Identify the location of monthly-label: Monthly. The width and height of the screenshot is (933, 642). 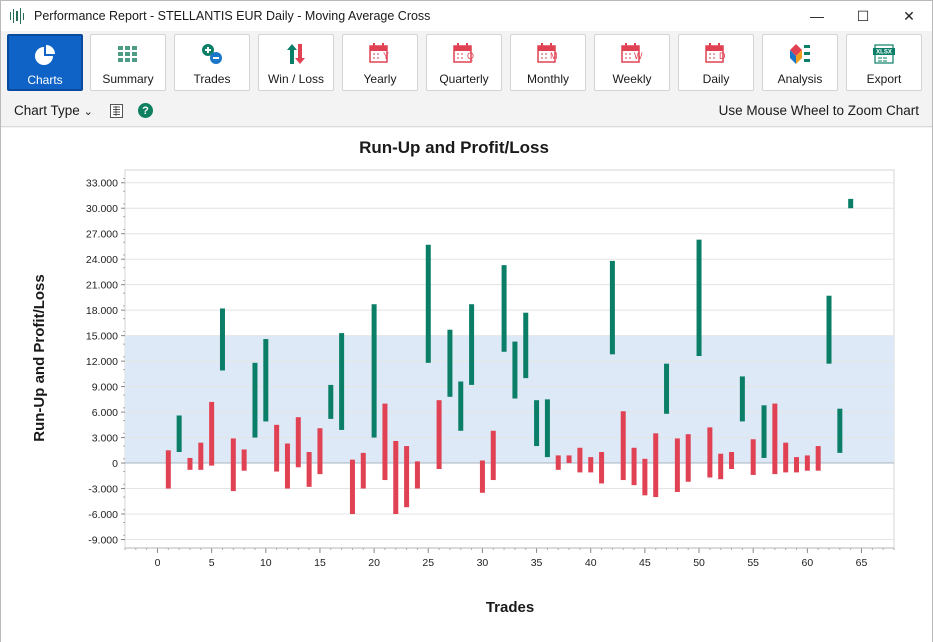
(548, 79).